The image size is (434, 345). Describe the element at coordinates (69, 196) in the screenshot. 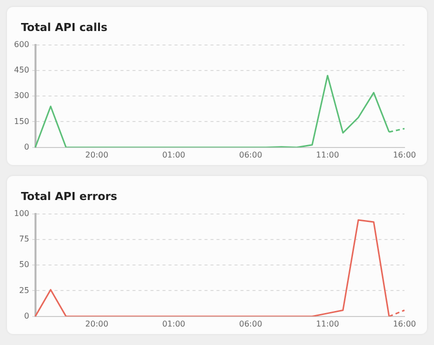

I see `chart-title: Total API errors` at that location.